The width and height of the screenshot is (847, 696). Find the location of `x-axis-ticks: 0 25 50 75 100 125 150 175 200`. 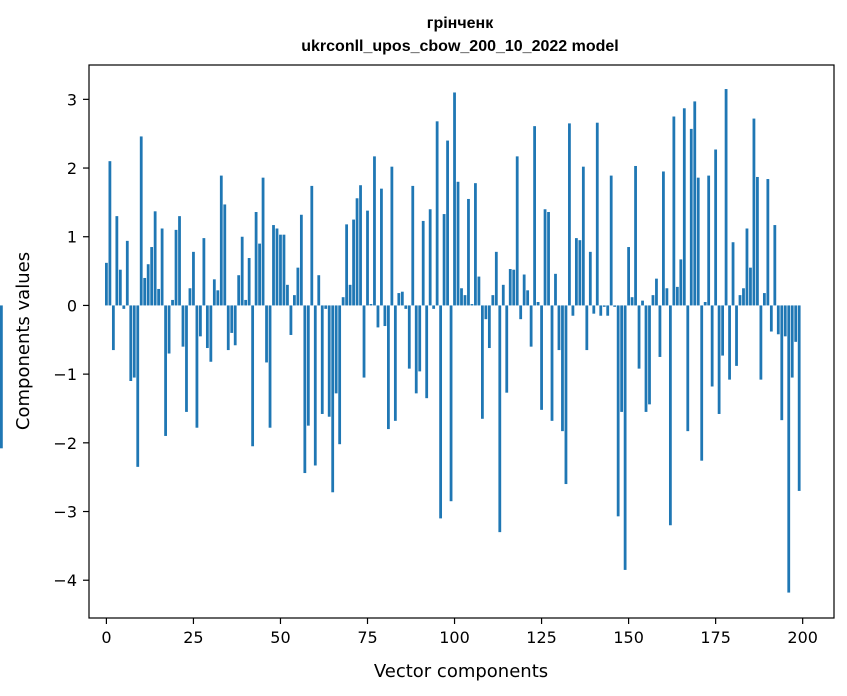

x-axis-ticks: 0 25 50 75 100 125 150 175 200 is located at coordinates (459, 632).